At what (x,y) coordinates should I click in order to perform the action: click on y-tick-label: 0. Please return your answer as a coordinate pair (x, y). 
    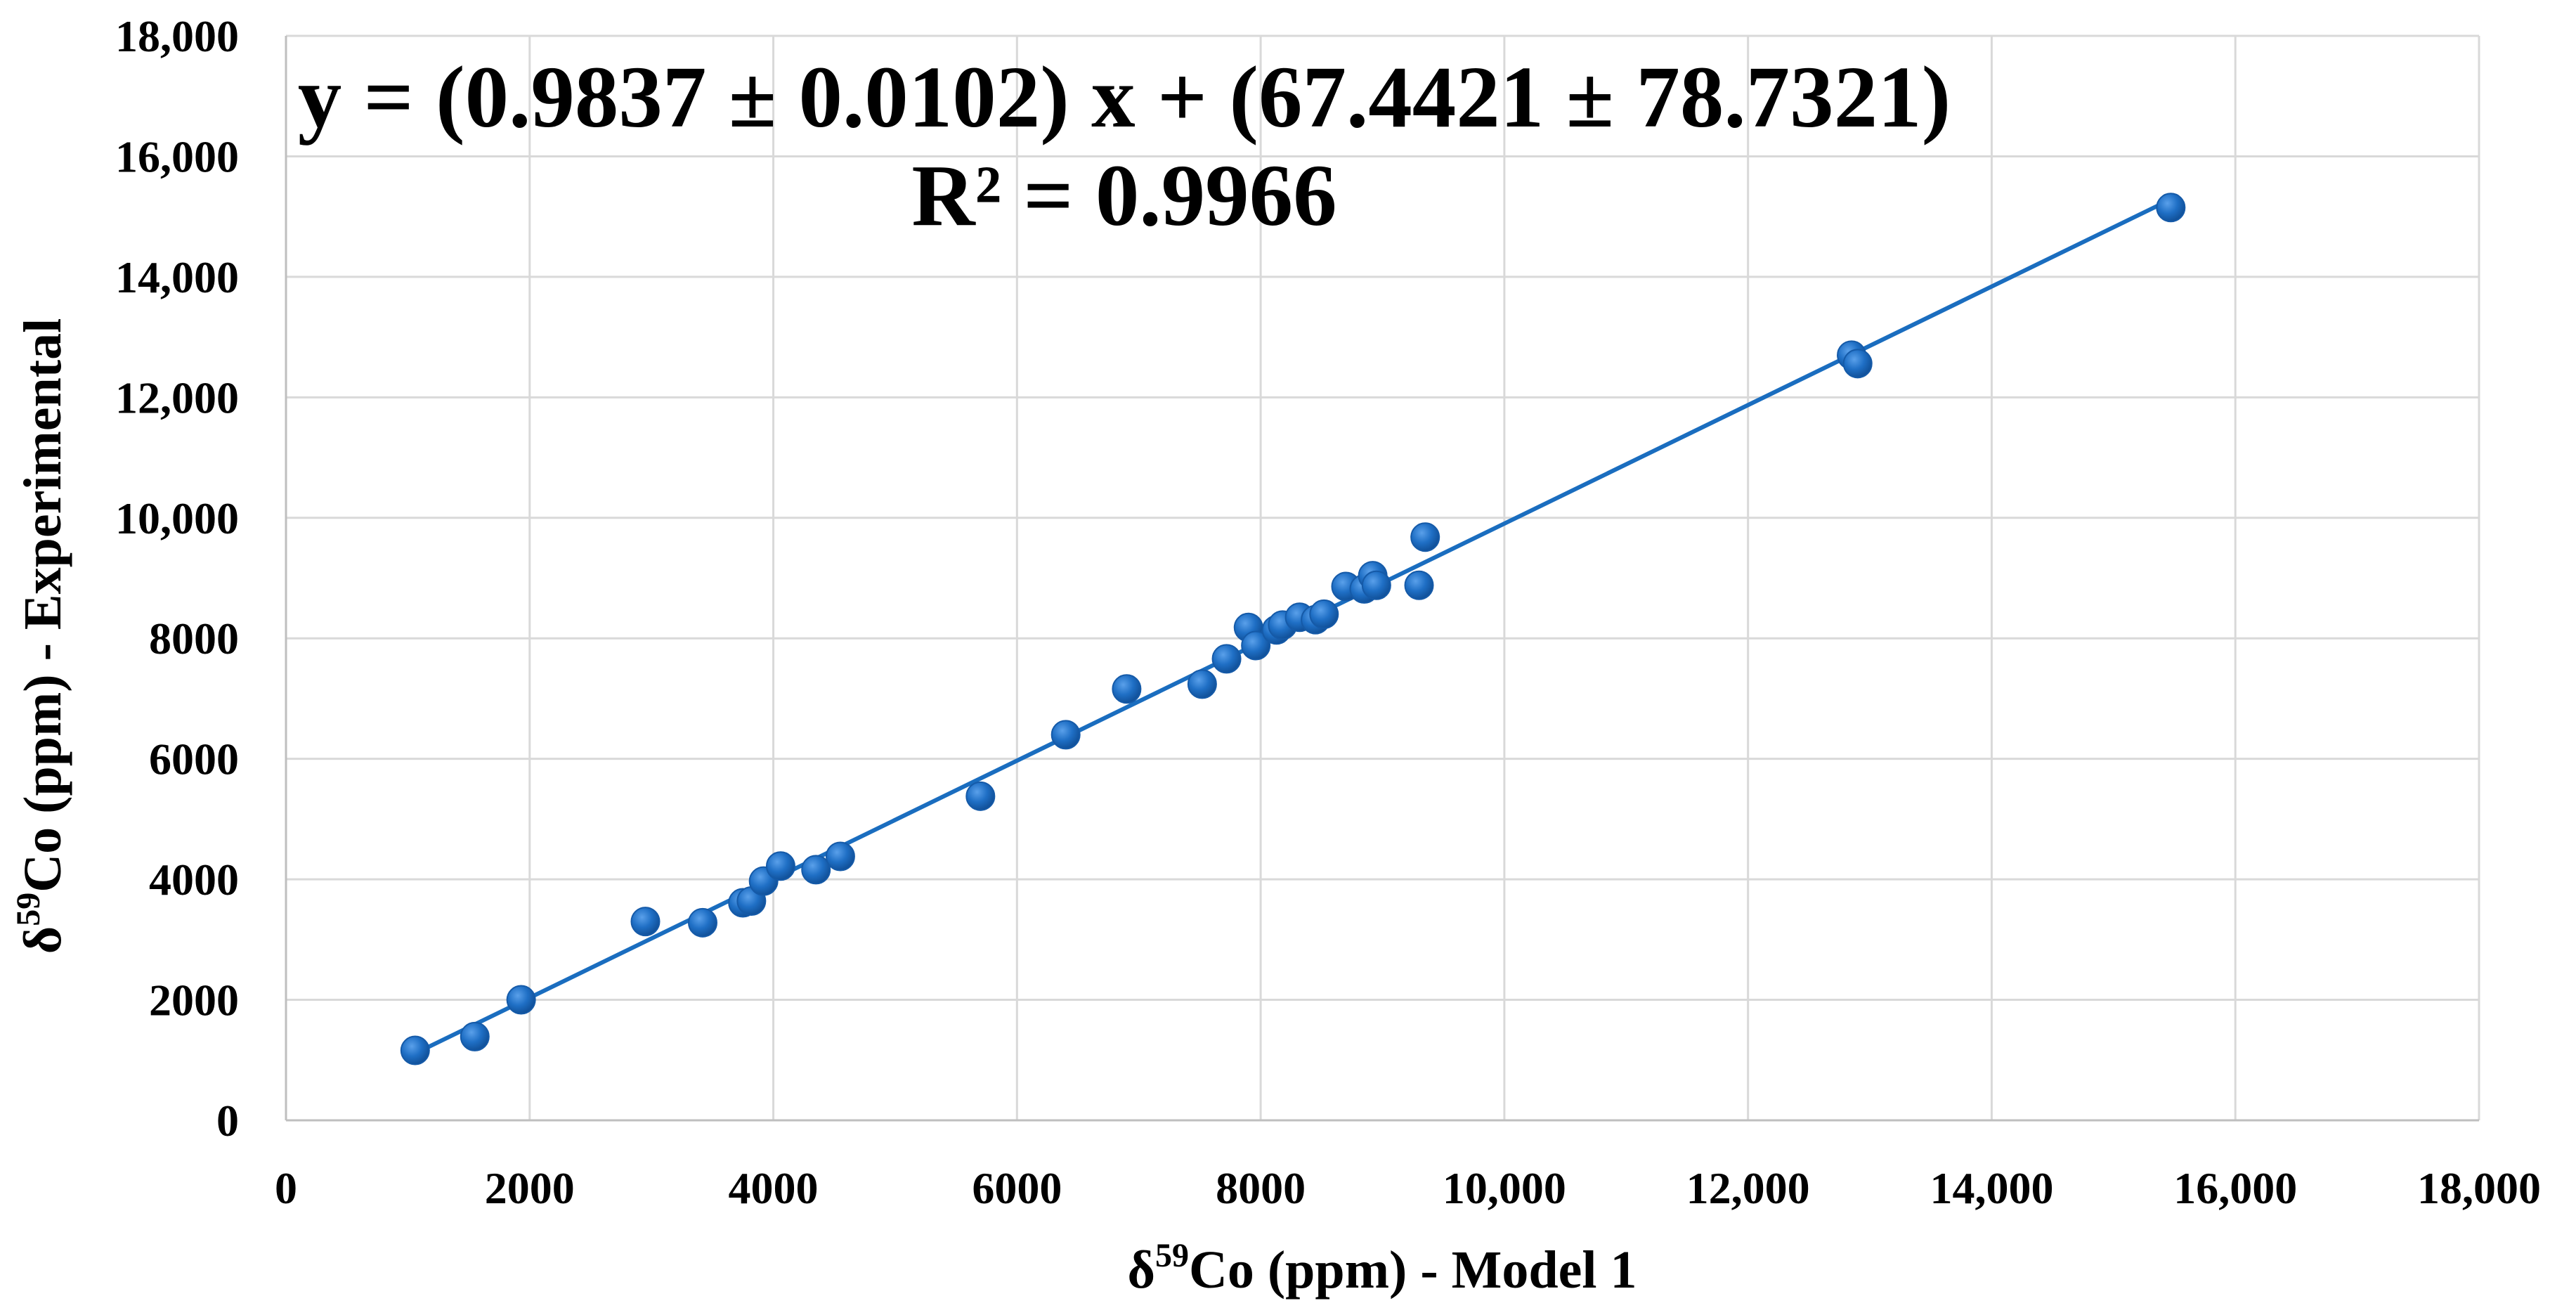
    Looking at the image, I should click on (227, 1121).